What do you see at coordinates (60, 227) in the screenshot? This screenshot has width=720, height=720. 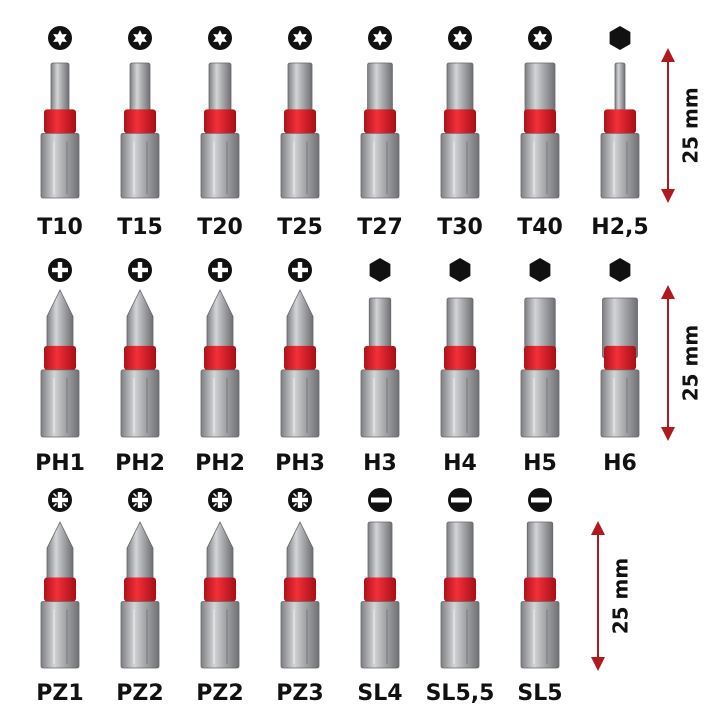 I see `bit-label: T10` at bounding box center [60, 227].